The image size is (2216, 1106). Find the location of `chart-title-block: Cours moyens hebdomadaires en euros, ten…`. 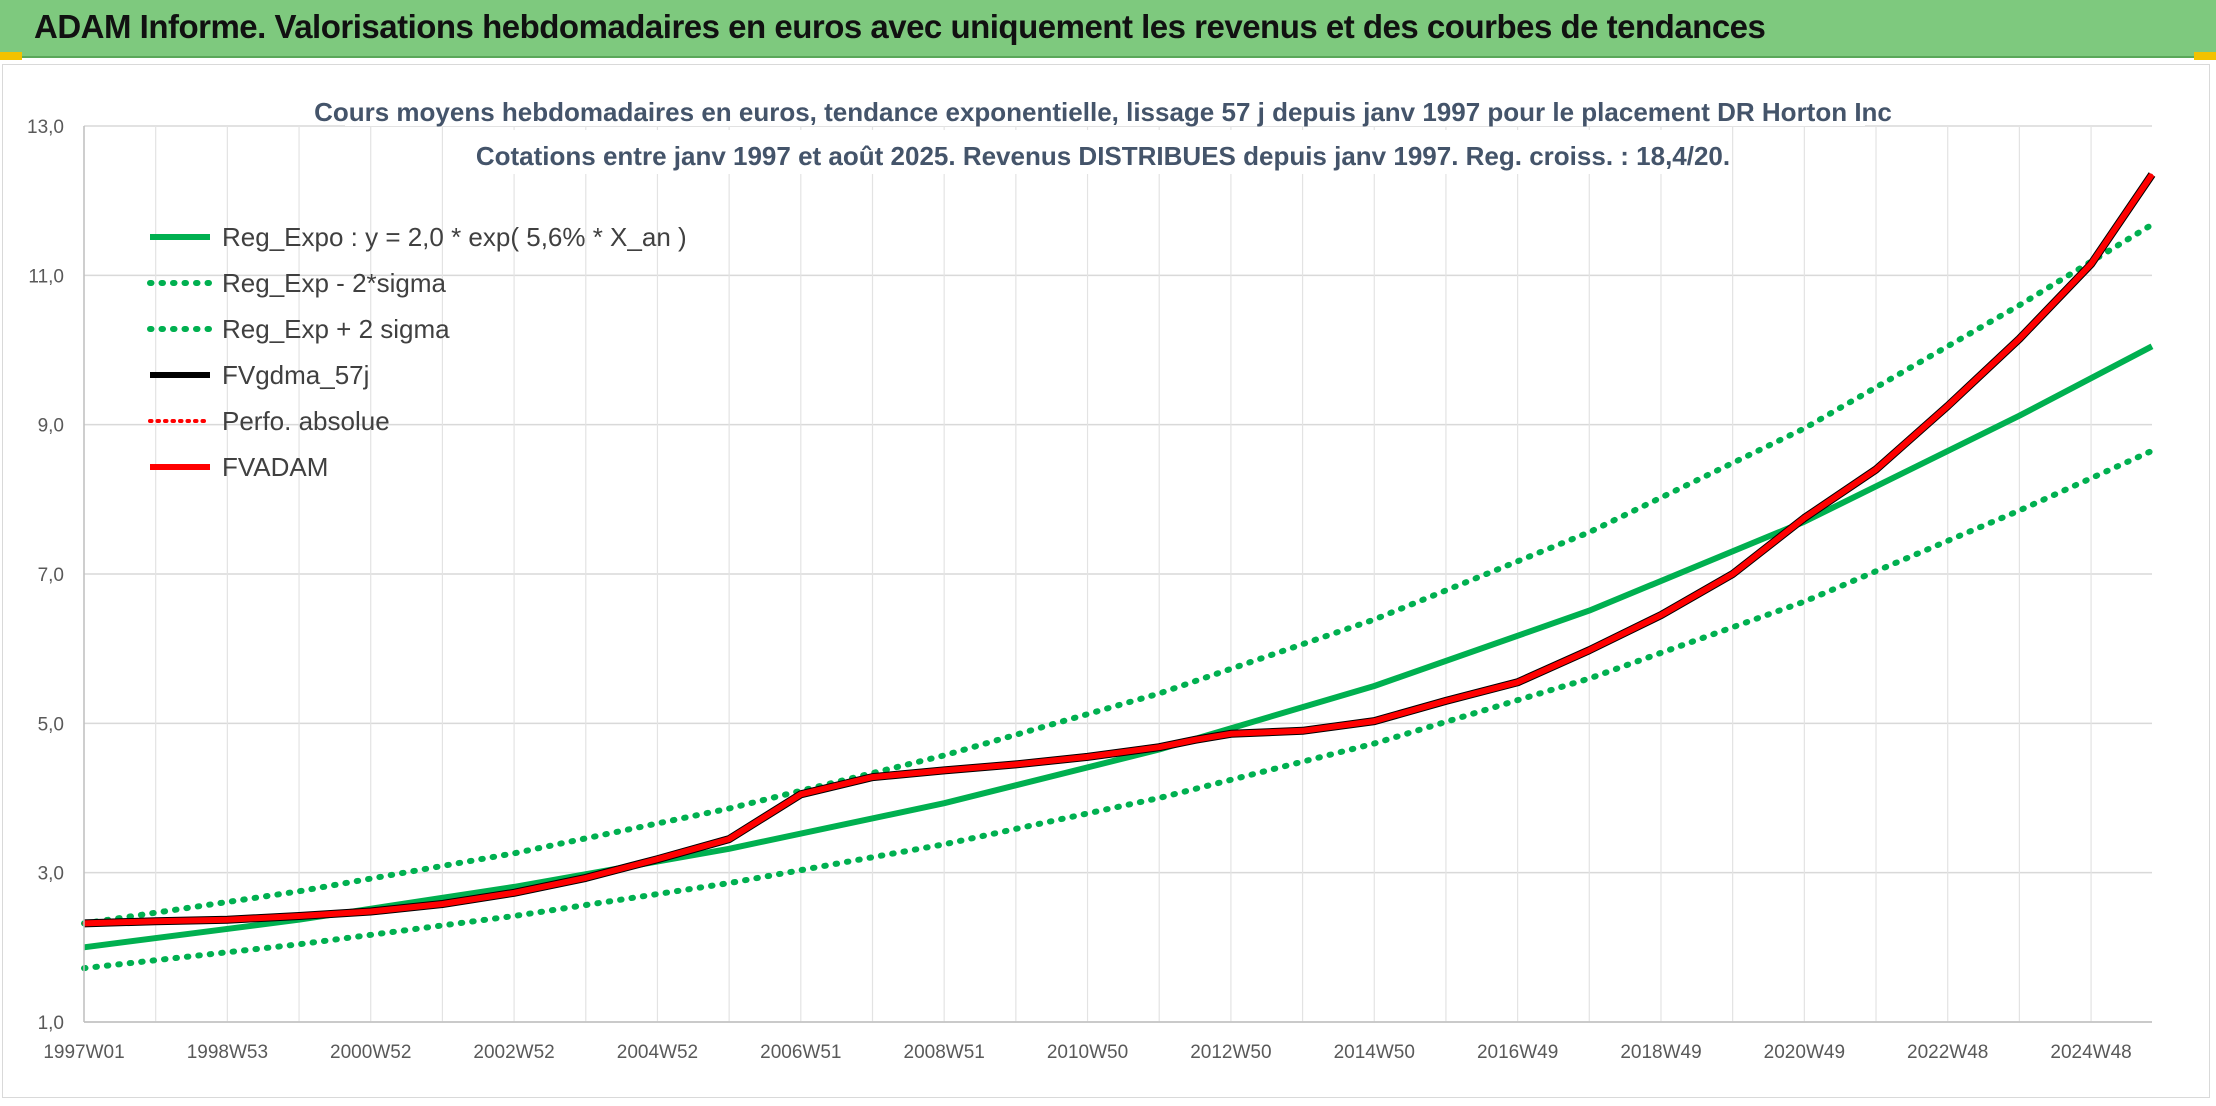

chart-title-block: Cours moyens hebdomadaires en euros, ten… is located at coordinates (1103, 130).